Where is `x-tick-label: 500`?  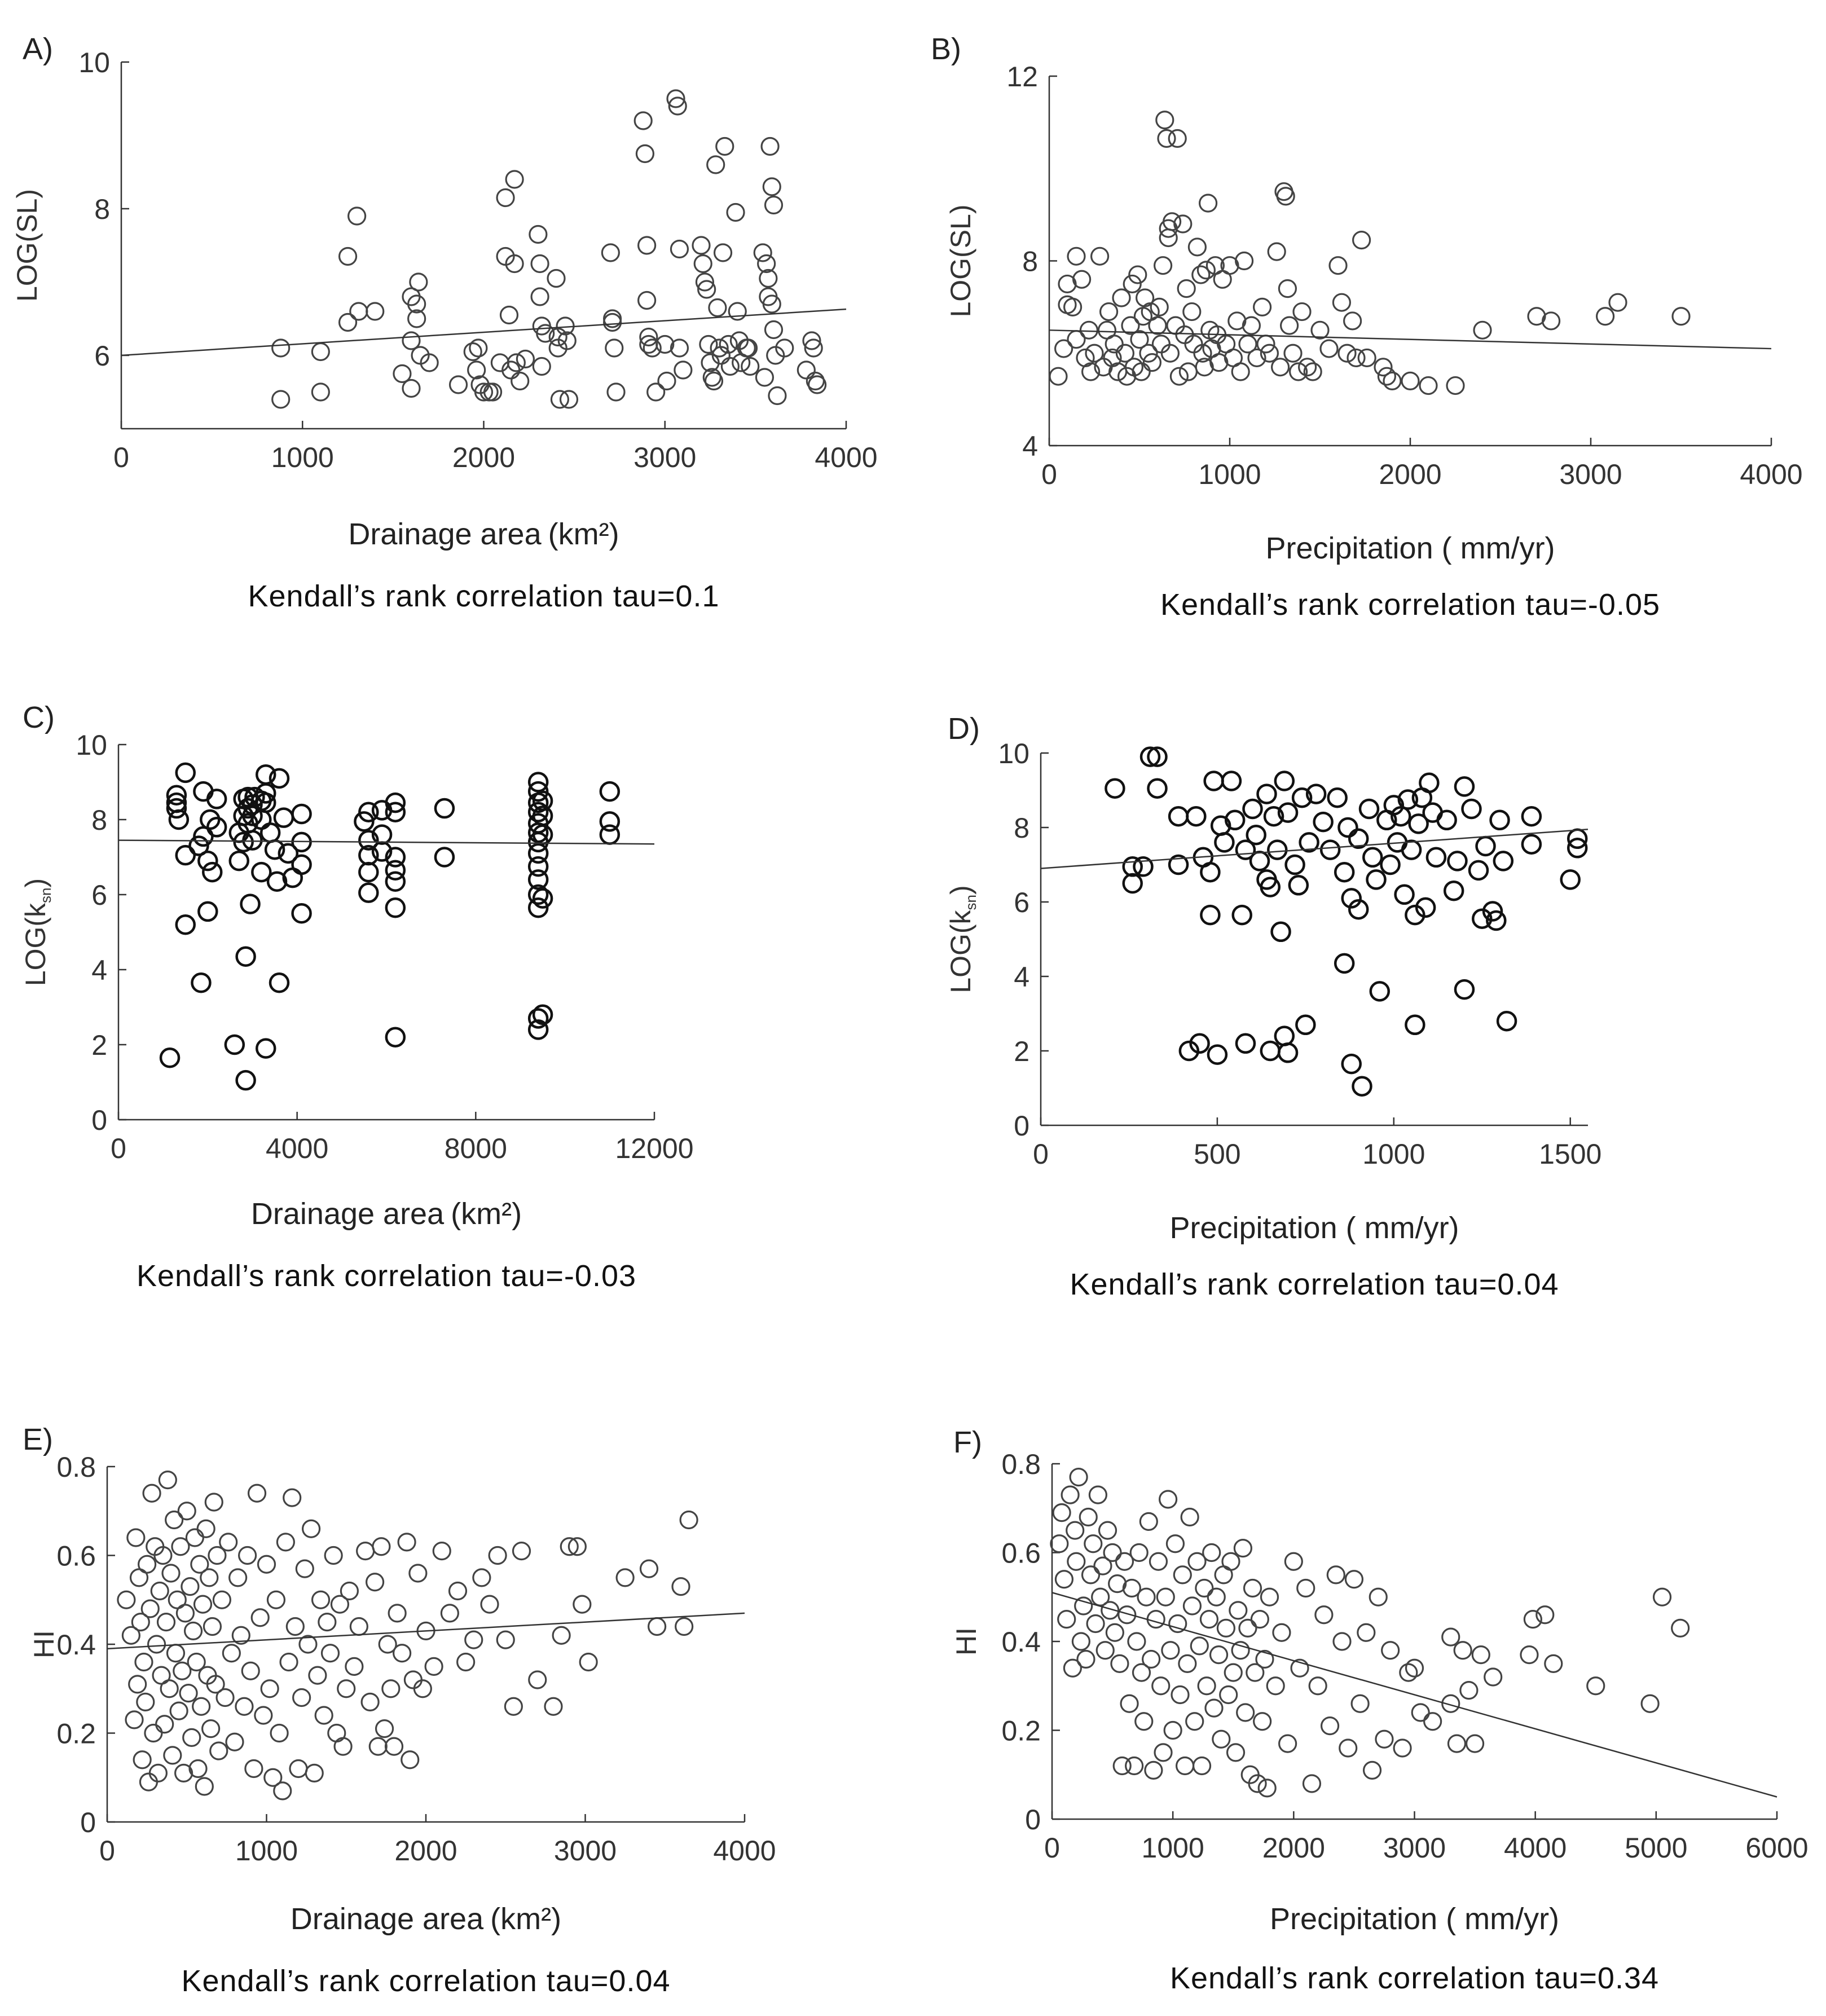 x-tick-label: 500 is located at coordinates (1217, 1154).